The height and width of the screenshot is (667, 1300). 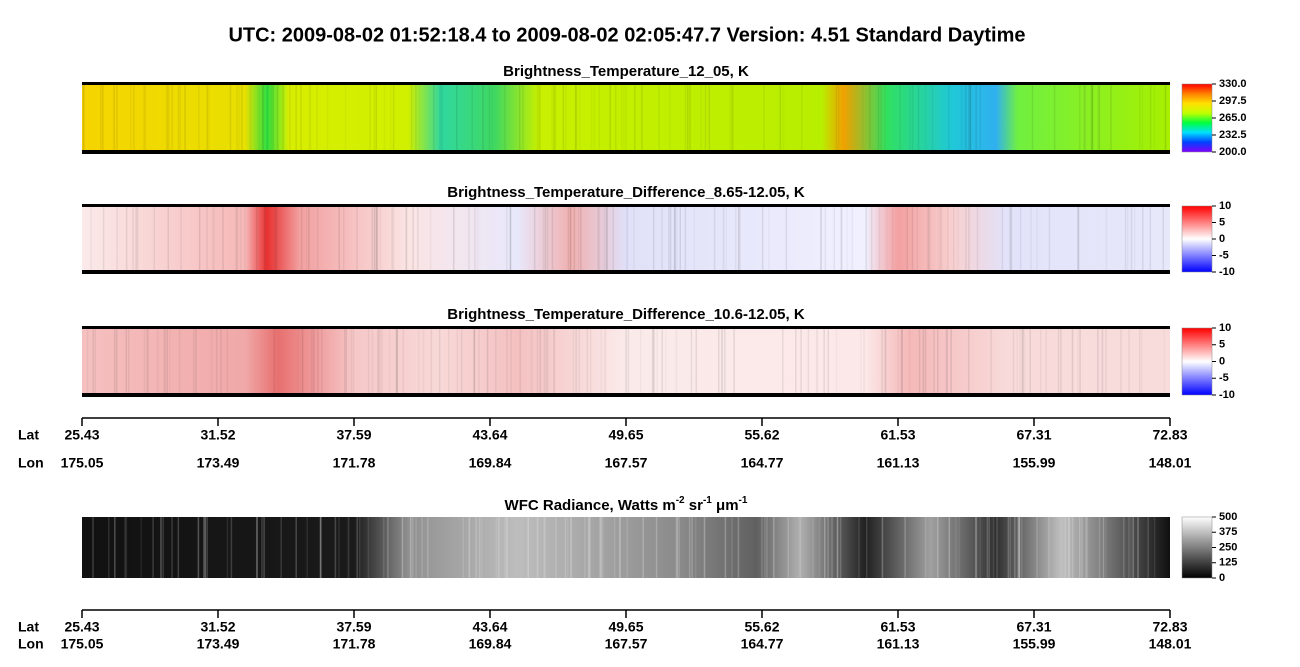 I want to click on title-part: sr, so click(x=694, y=505).